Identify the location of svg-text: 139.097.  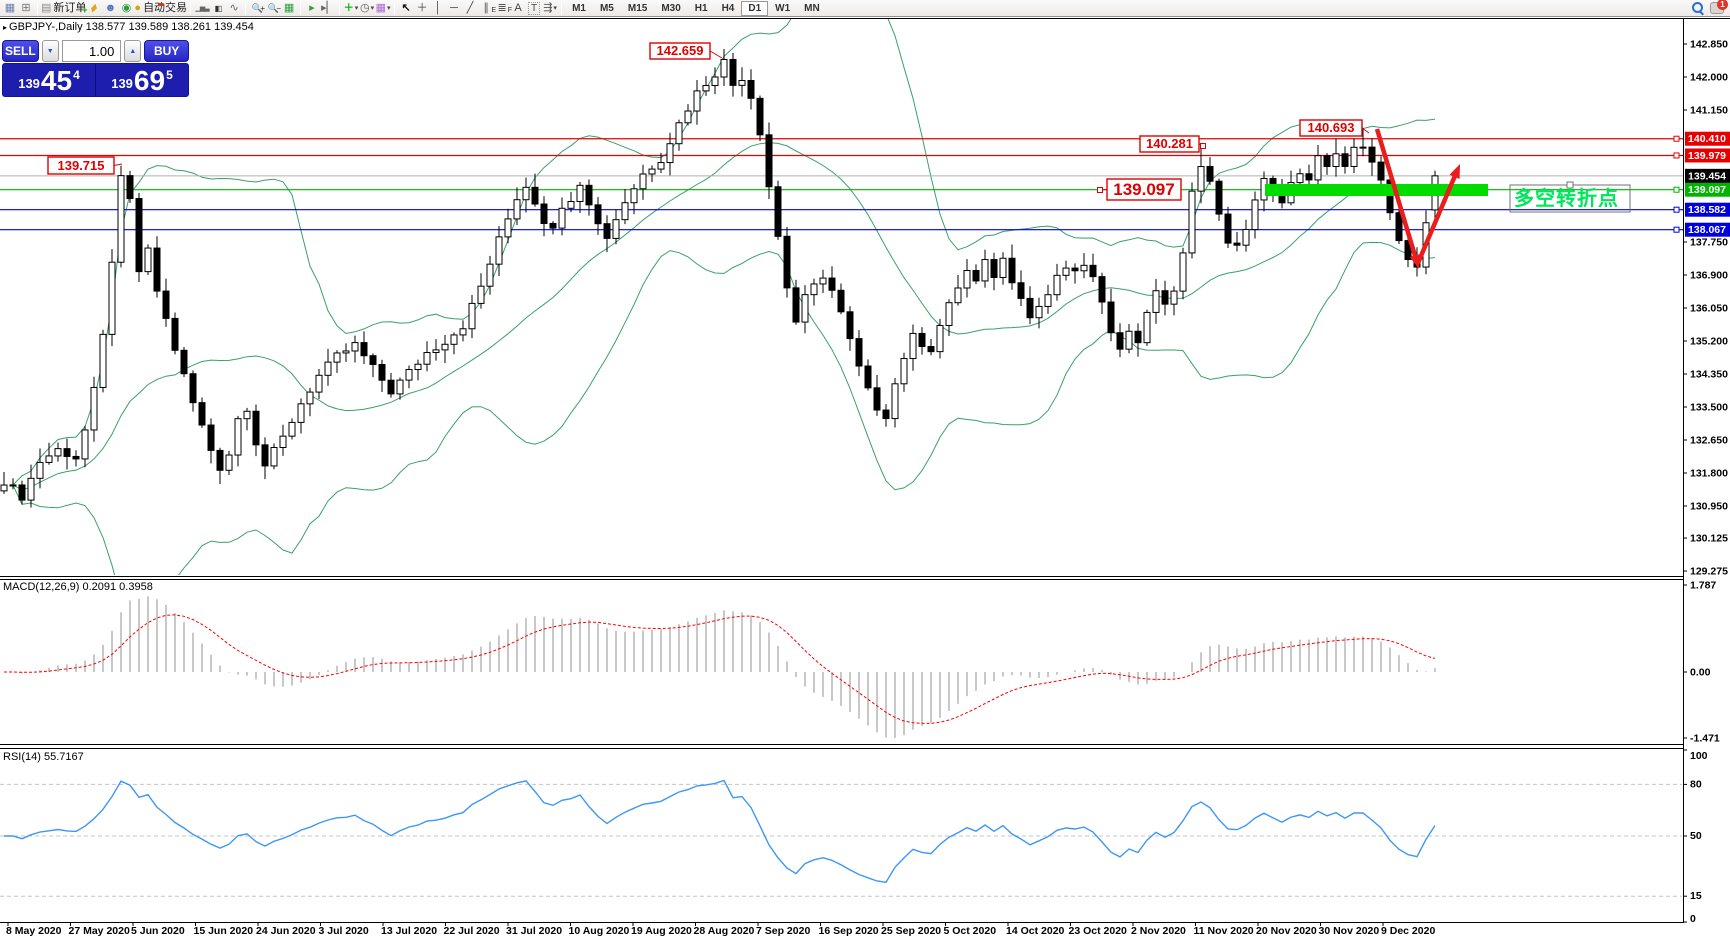
(1143, 189).